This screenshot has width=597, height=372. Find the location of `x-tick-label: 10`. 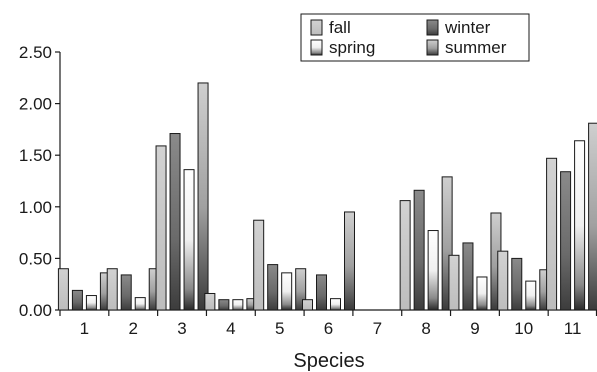

x-tick-label: 10 is located at coordinates (523, 328).